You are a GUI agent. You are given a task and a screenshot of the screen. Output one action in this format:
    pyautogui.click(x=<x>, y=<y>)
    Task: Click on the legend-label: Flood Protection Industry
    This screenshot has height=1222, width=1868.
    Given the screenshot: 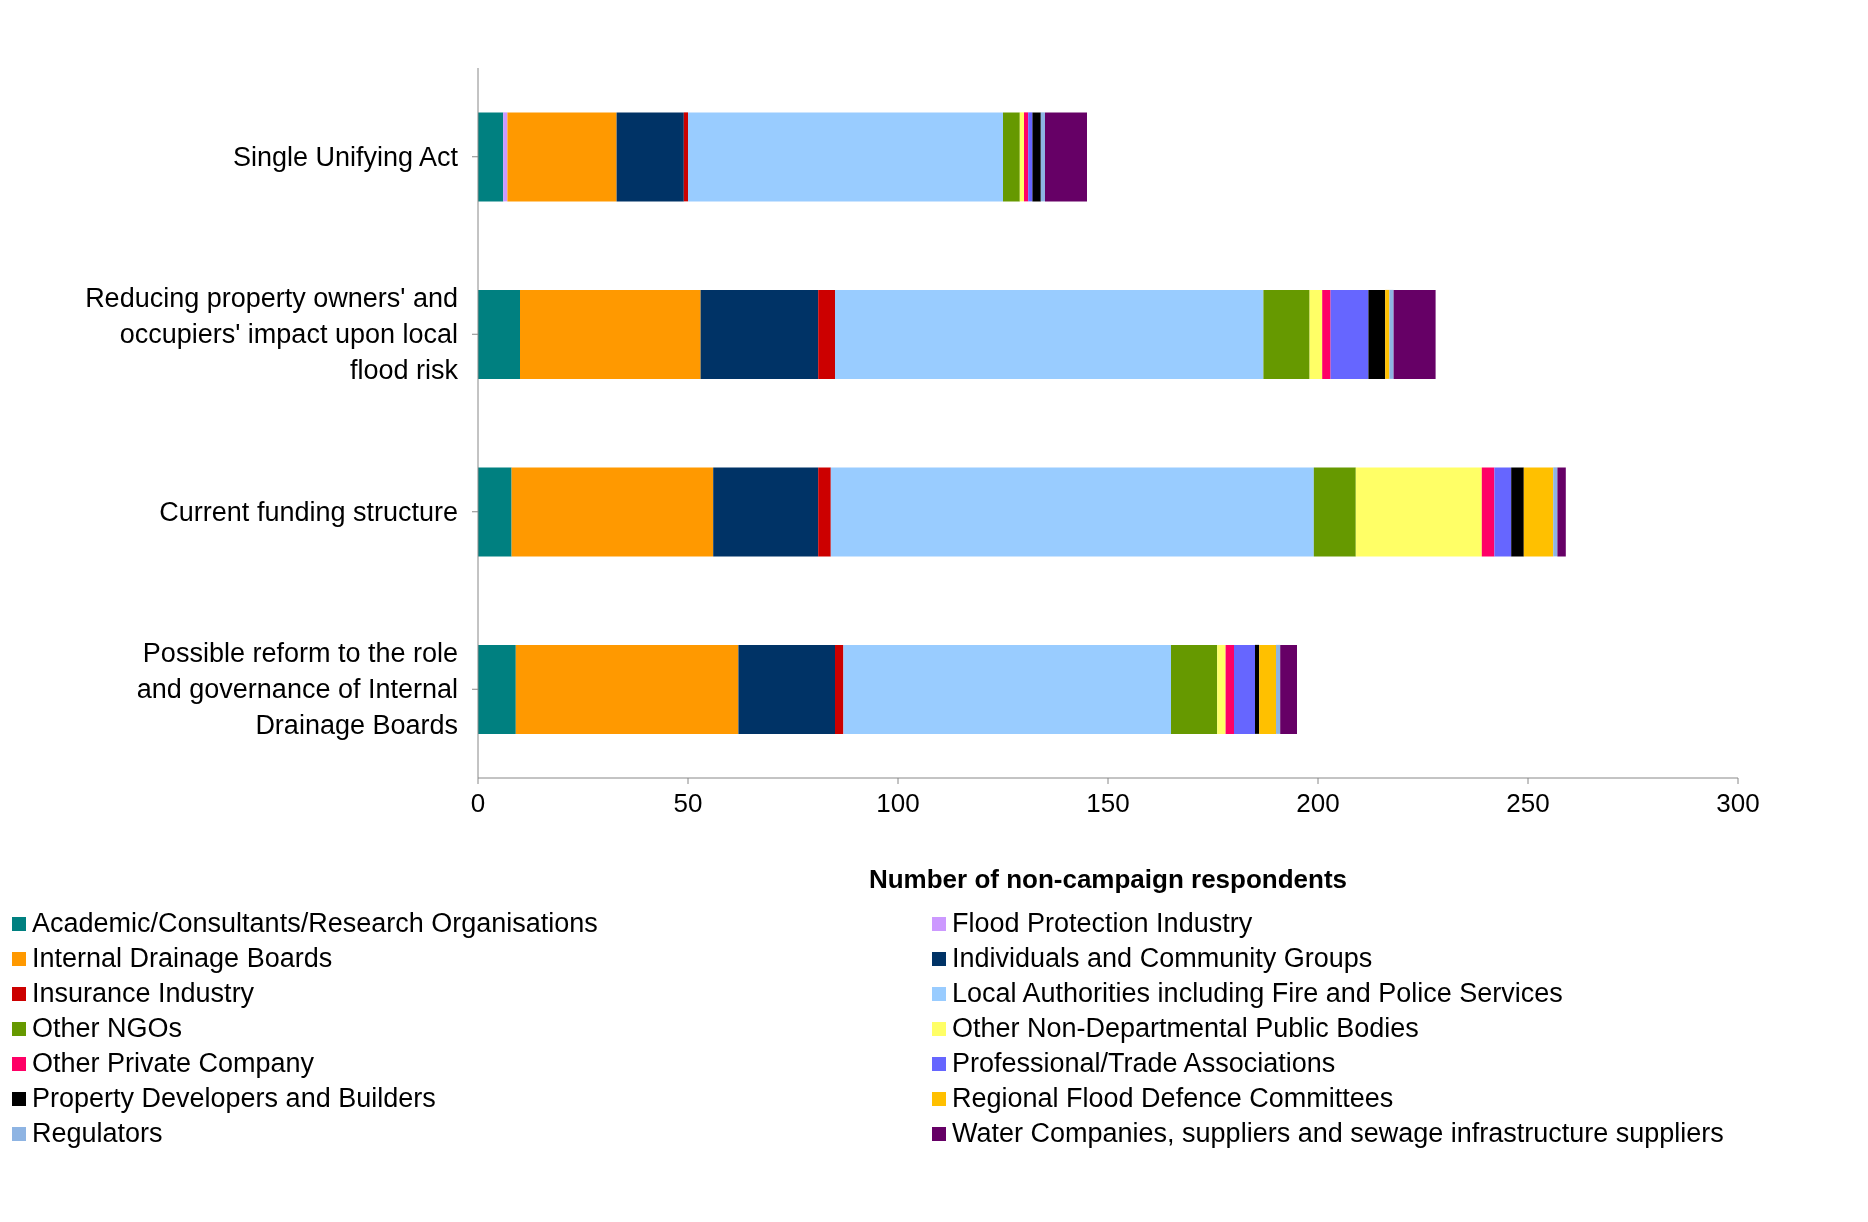 What is the action you would take?
    pyautogui.click(x=1102, y=923)
    